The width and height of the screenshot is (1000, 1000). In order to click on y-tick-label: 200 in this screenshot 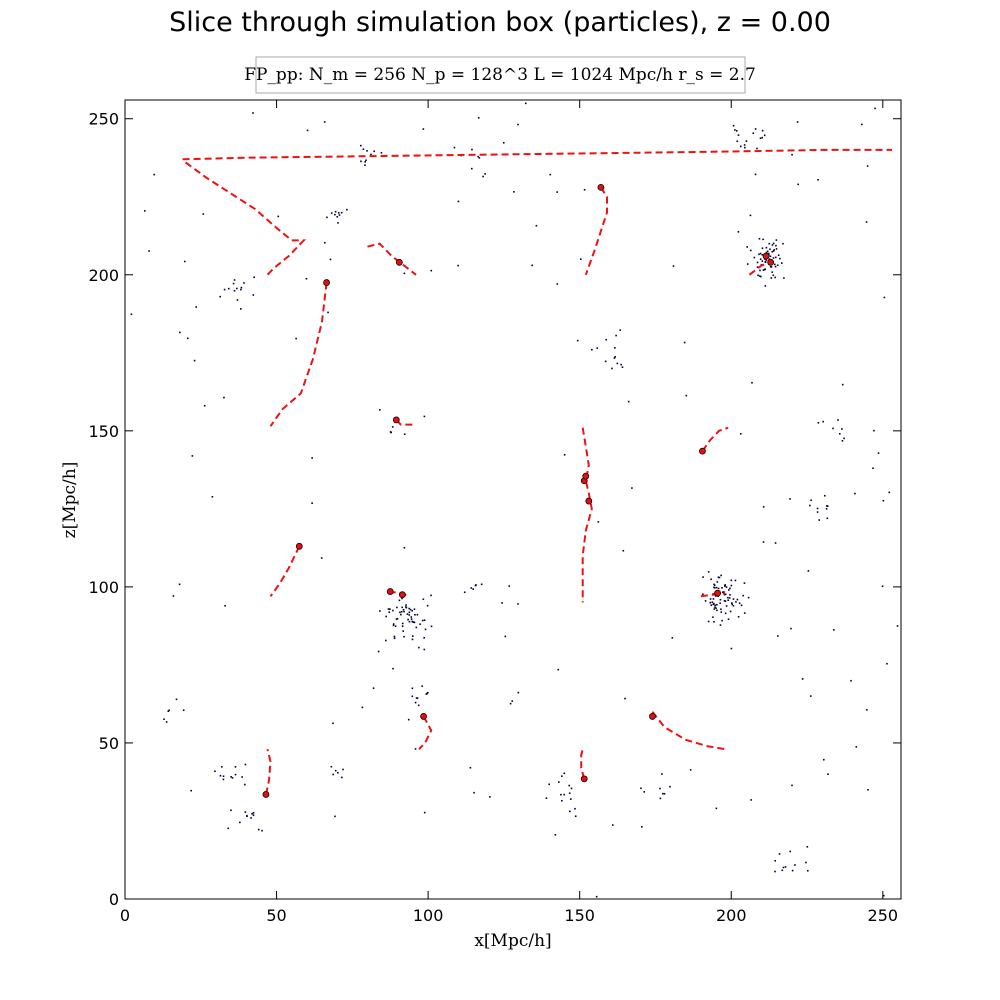, I will do `click(103, 275)`.